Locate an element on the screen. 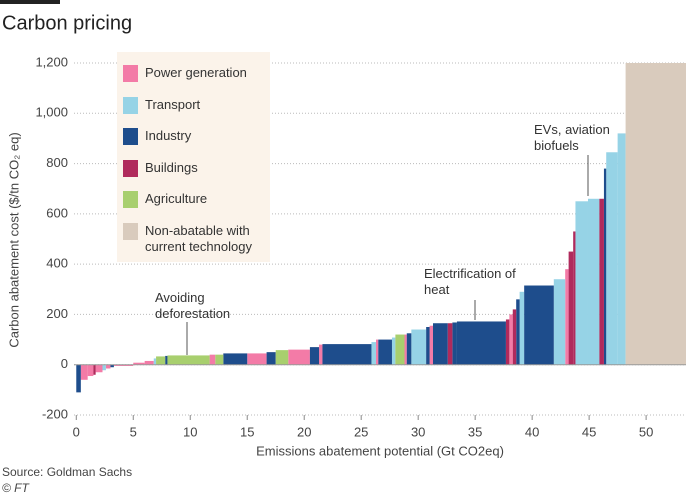 This screenshot has height=496, width=700. x-tick-label: 35 is located at coordinates (475, 431).